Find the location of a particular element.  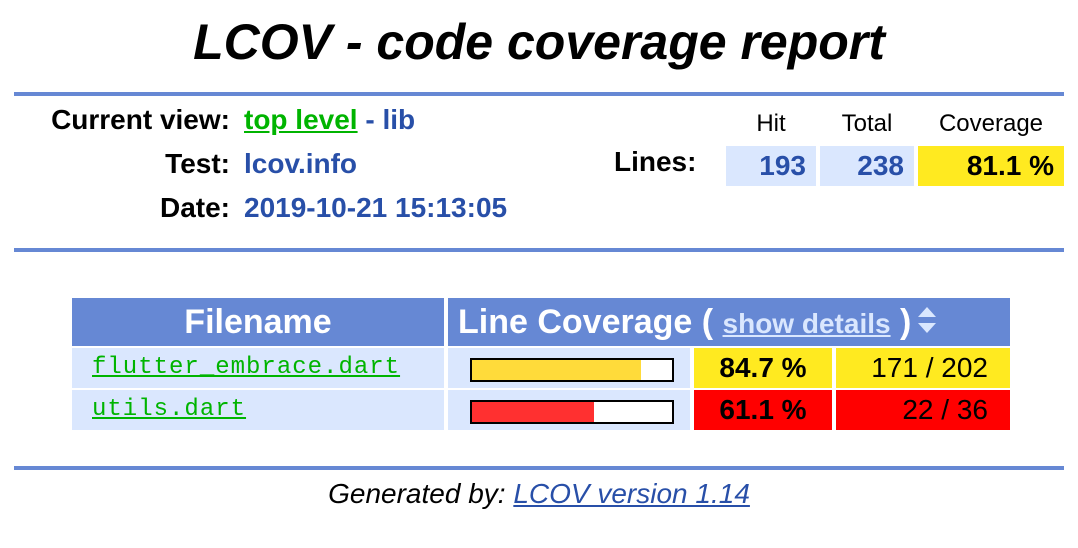

date-label: Date: is located at coordinates (194, 207).